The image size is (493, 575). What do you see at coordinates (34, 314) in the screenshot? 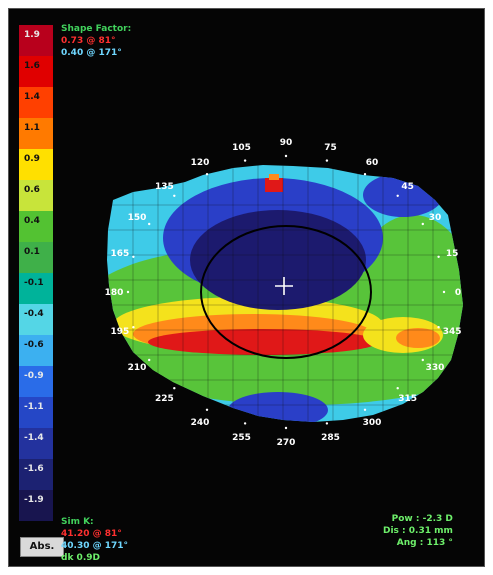
I see `scale-step-label: -0.4` at bounding box center [34, 314].